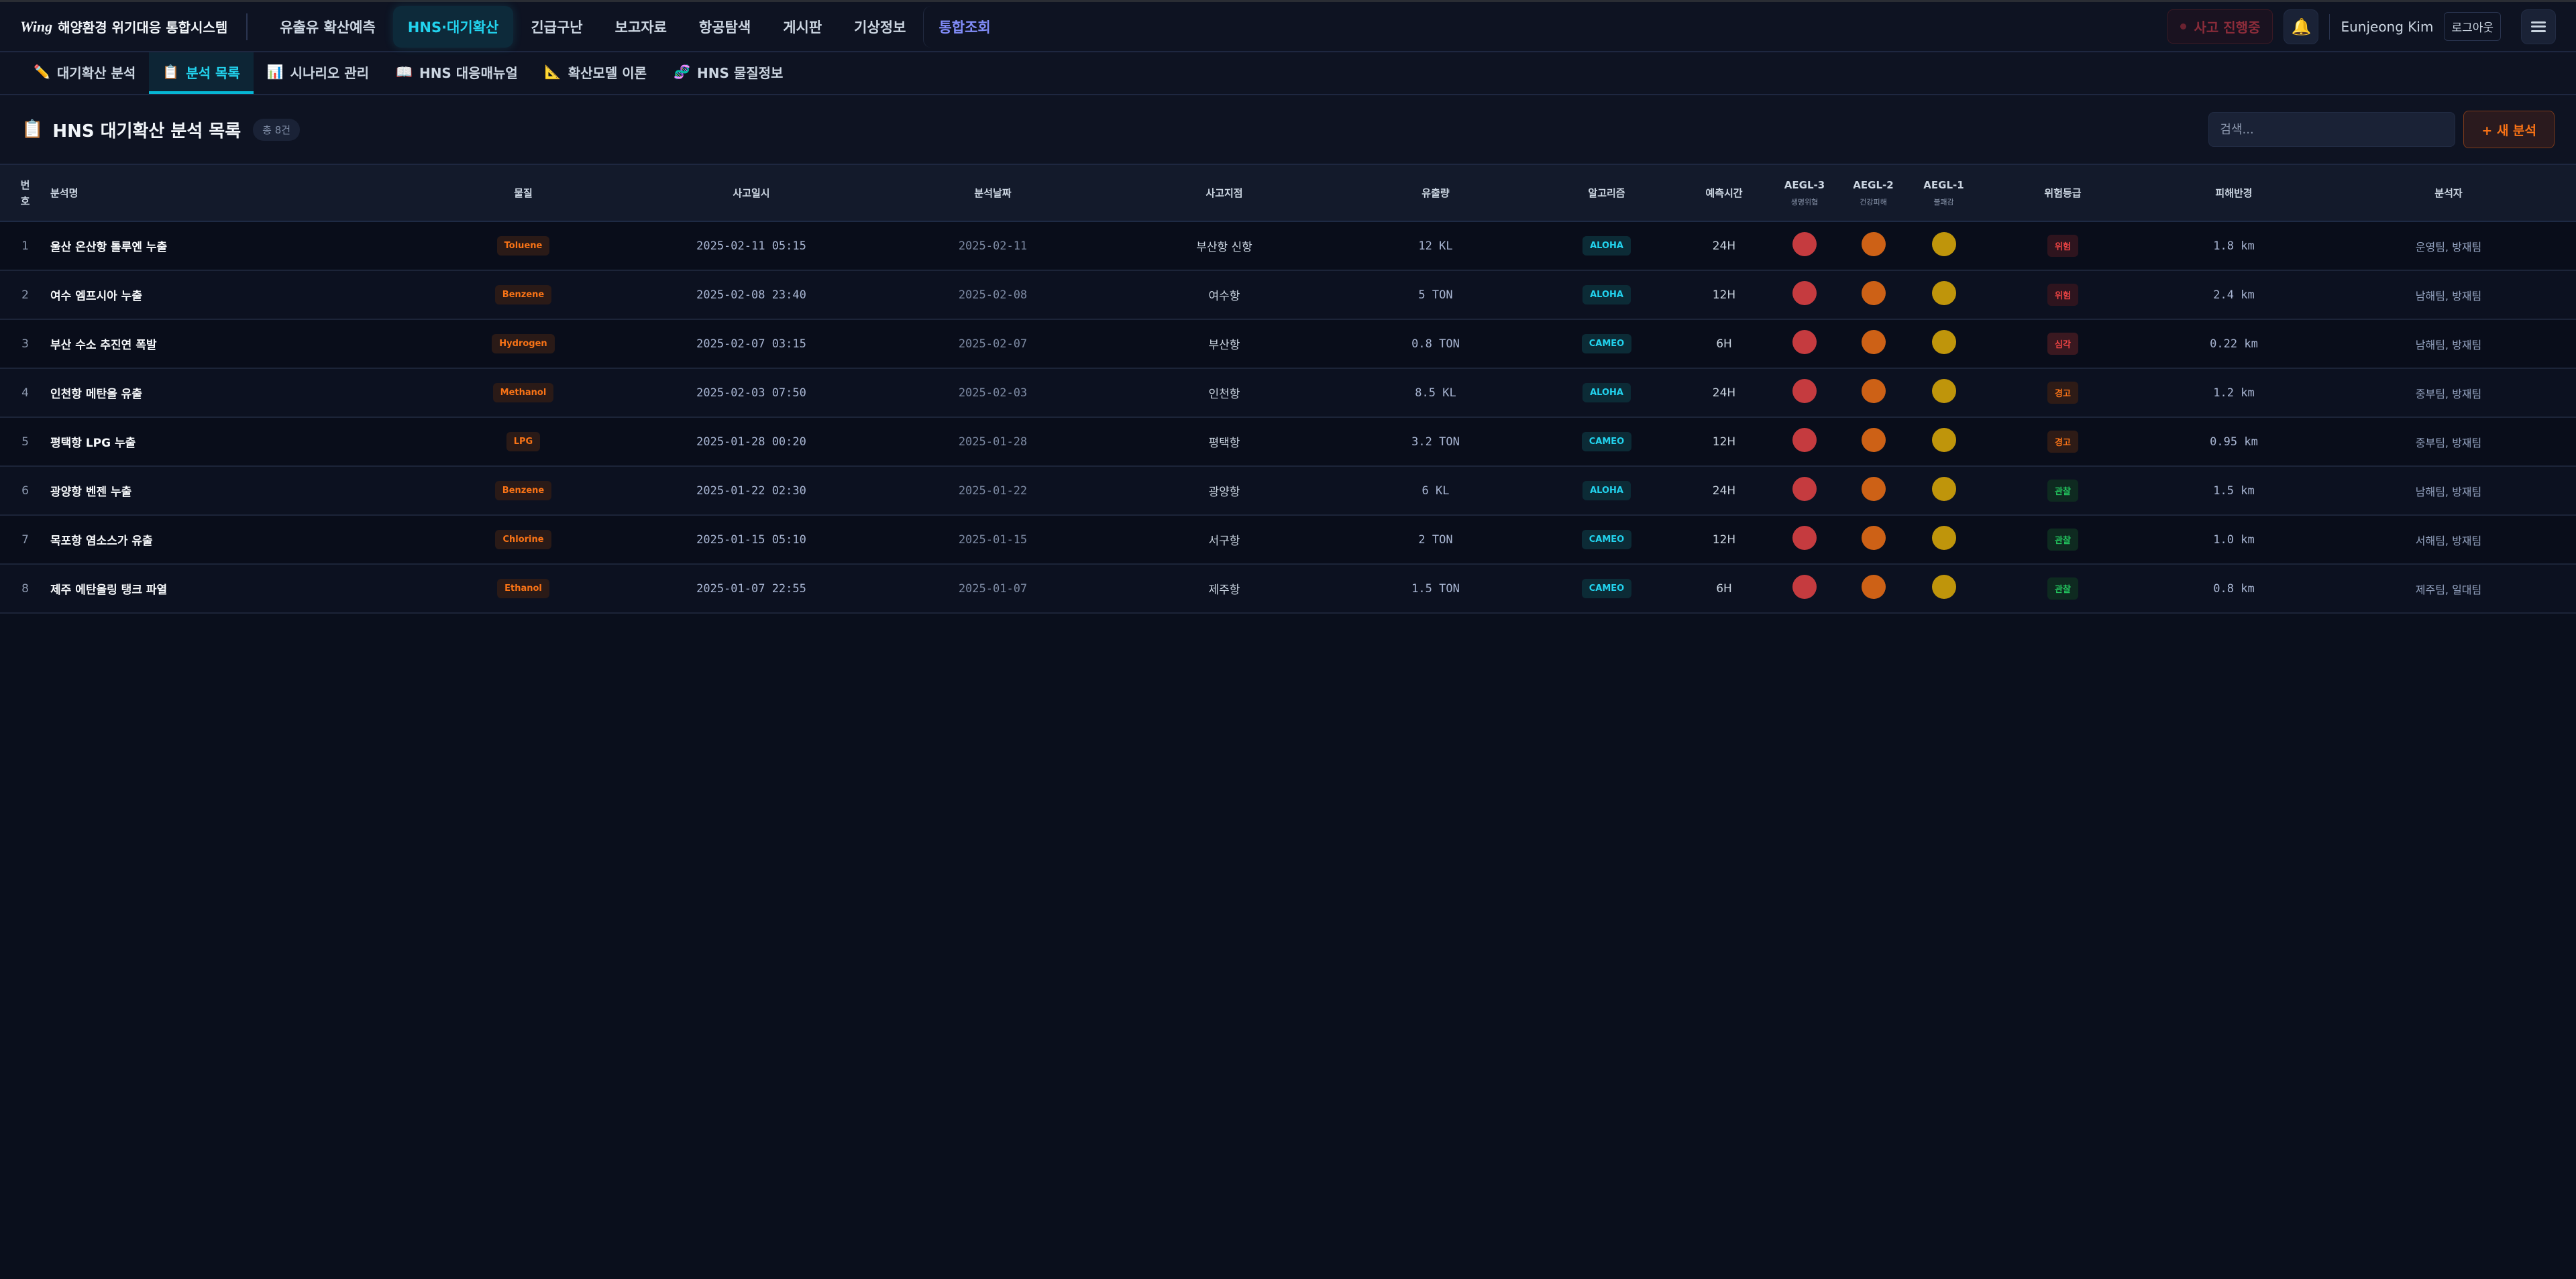  Describe the element at coordinates (1435, 295) in the screenshot. I see `amount: 5 TON` at that location.